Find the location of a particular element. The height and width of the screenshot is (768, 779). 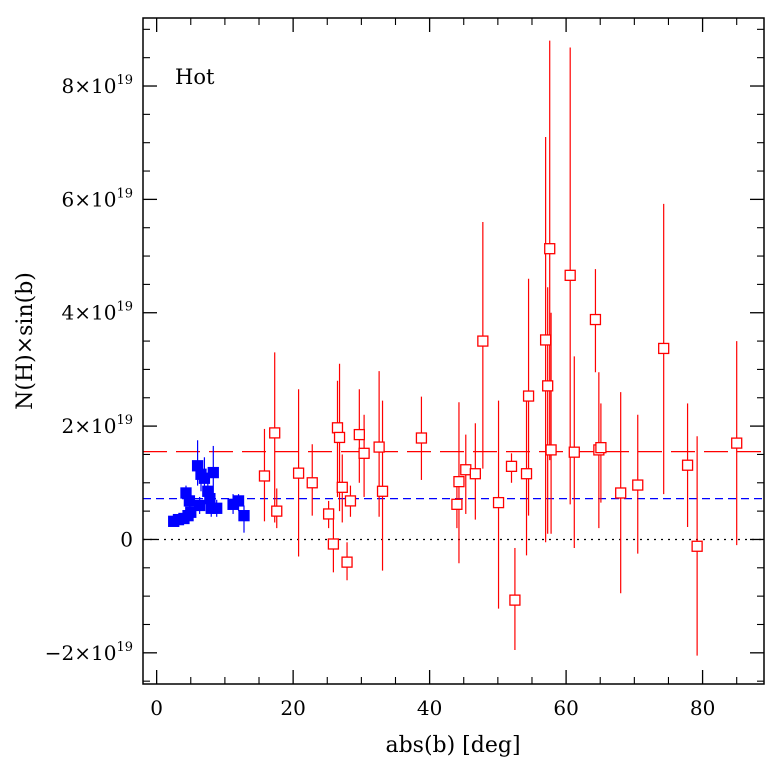

y-tick-label: 4×10¹⁹ is located at coordinates (97, 312).